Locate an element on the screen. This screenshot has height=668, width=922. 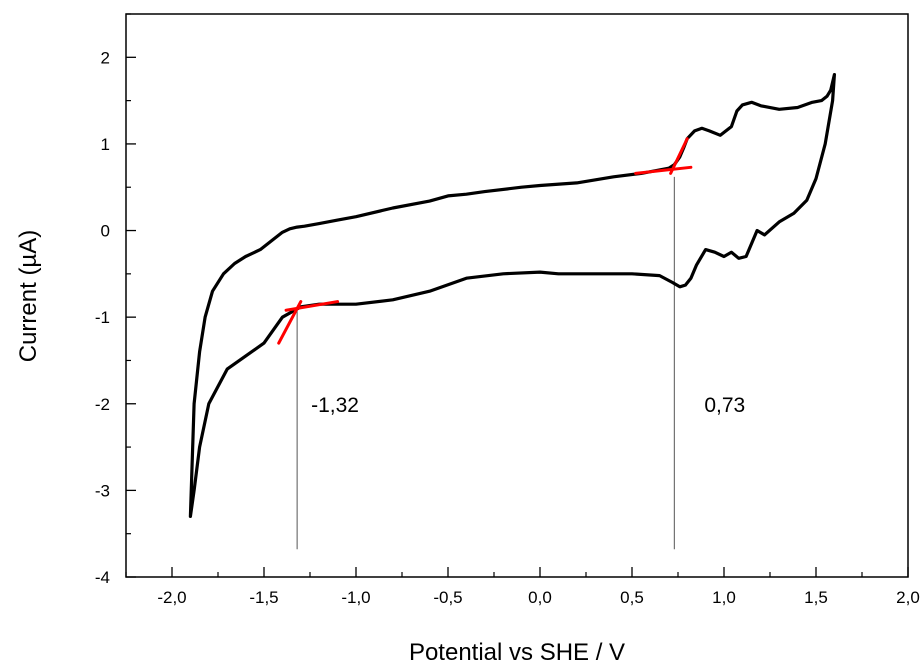
y-tick-label: -3 is located at coordinates (102, 490).